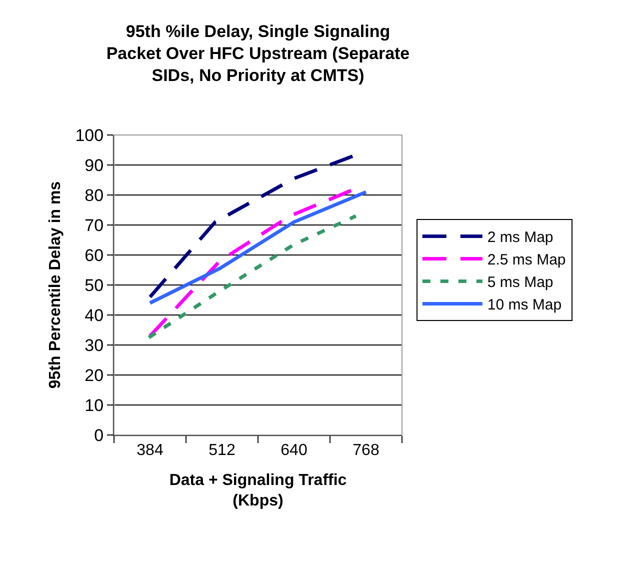  I want to click on legend-label: 2 ms Map, so click(520, 237).